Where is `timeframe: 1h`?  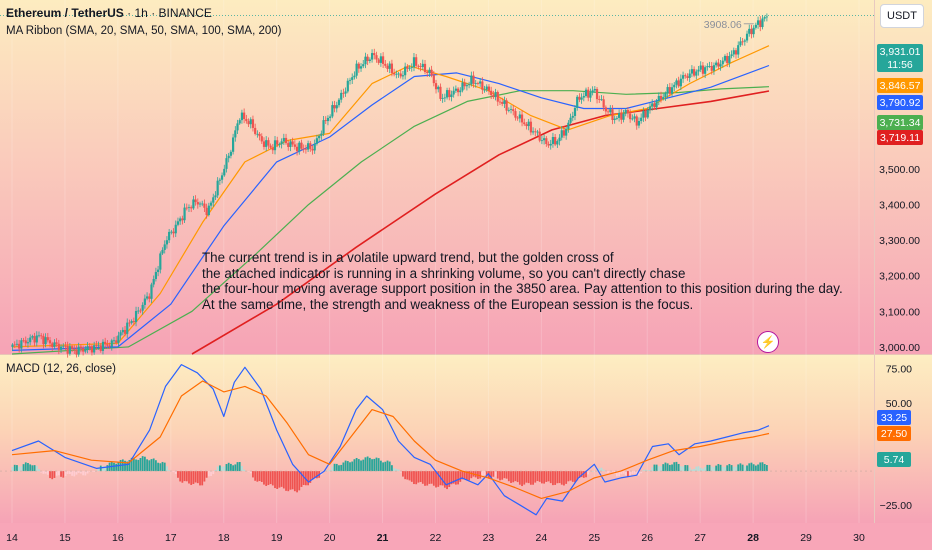 timeframe: 1h is located at coordinates (141, 13).